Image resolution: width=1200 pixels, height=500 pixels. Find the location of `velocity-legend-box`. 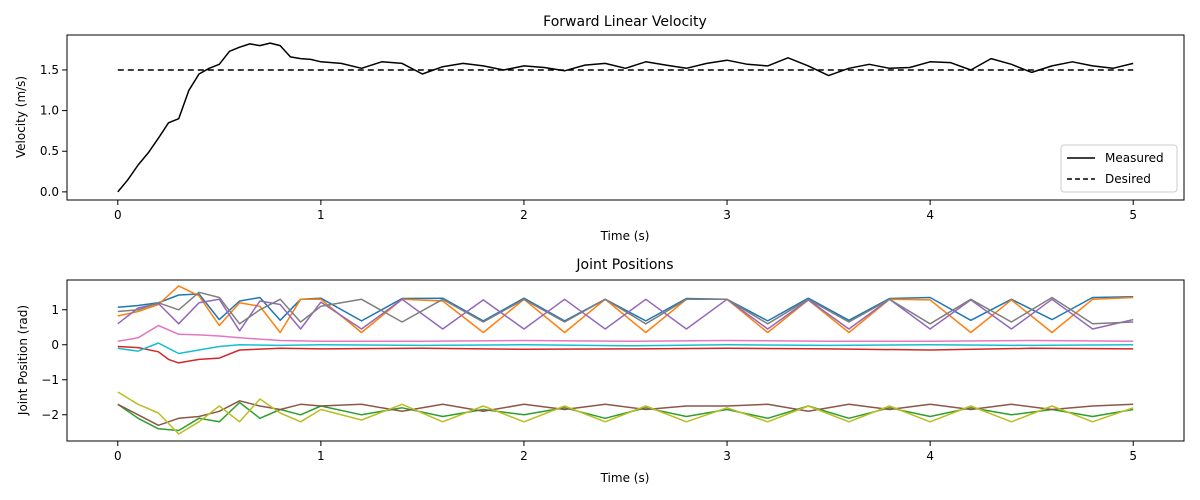

velocity-legend-box is located at coordinates (1119, 168).